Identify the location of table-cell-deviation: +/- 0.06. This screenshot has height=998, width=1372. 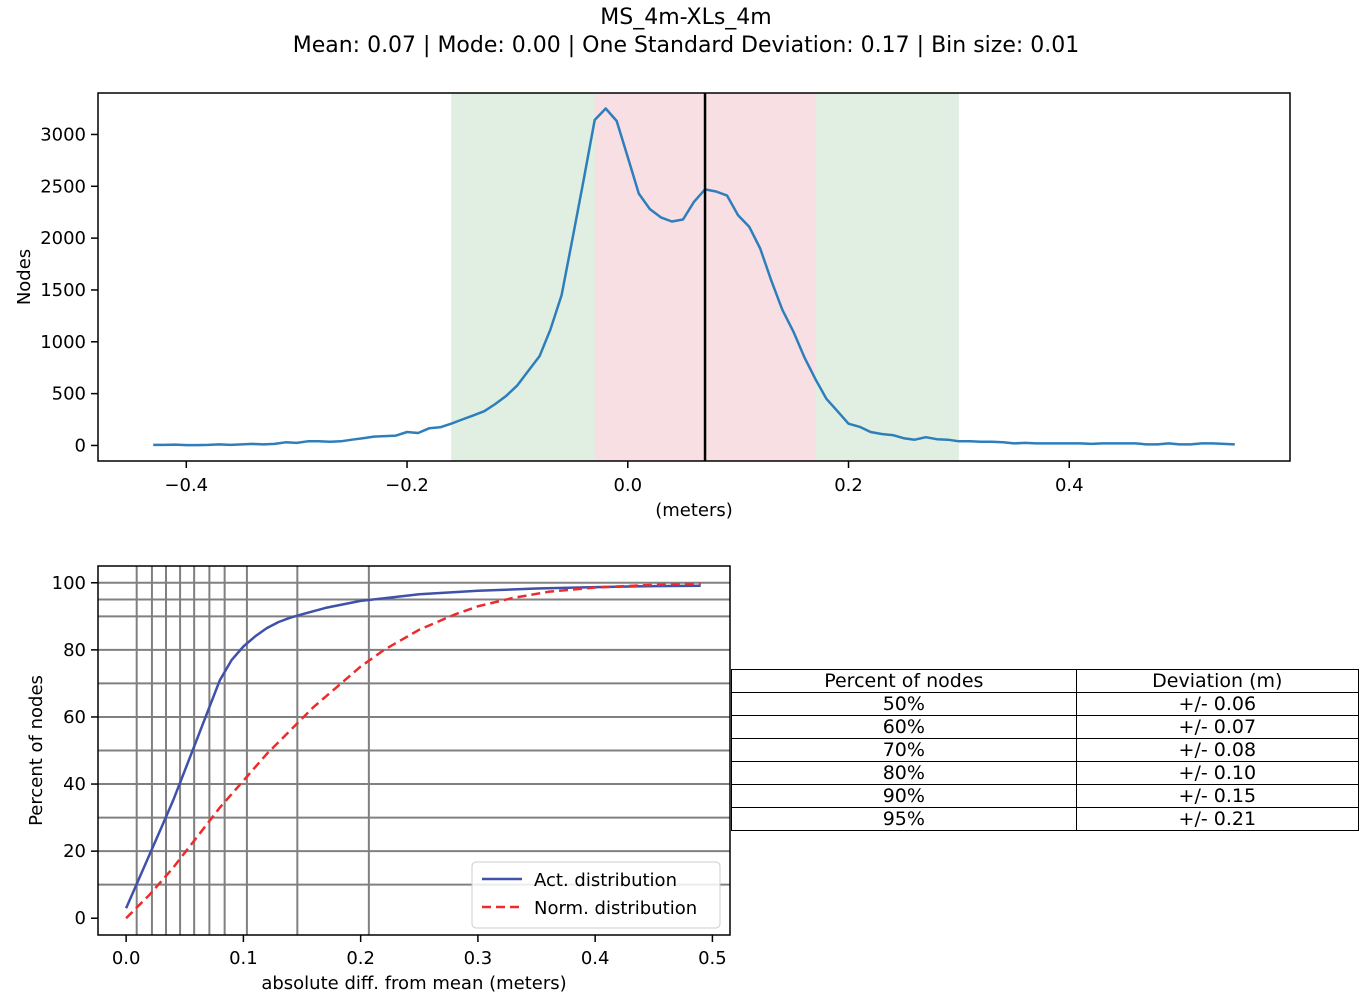
(1217, 704).